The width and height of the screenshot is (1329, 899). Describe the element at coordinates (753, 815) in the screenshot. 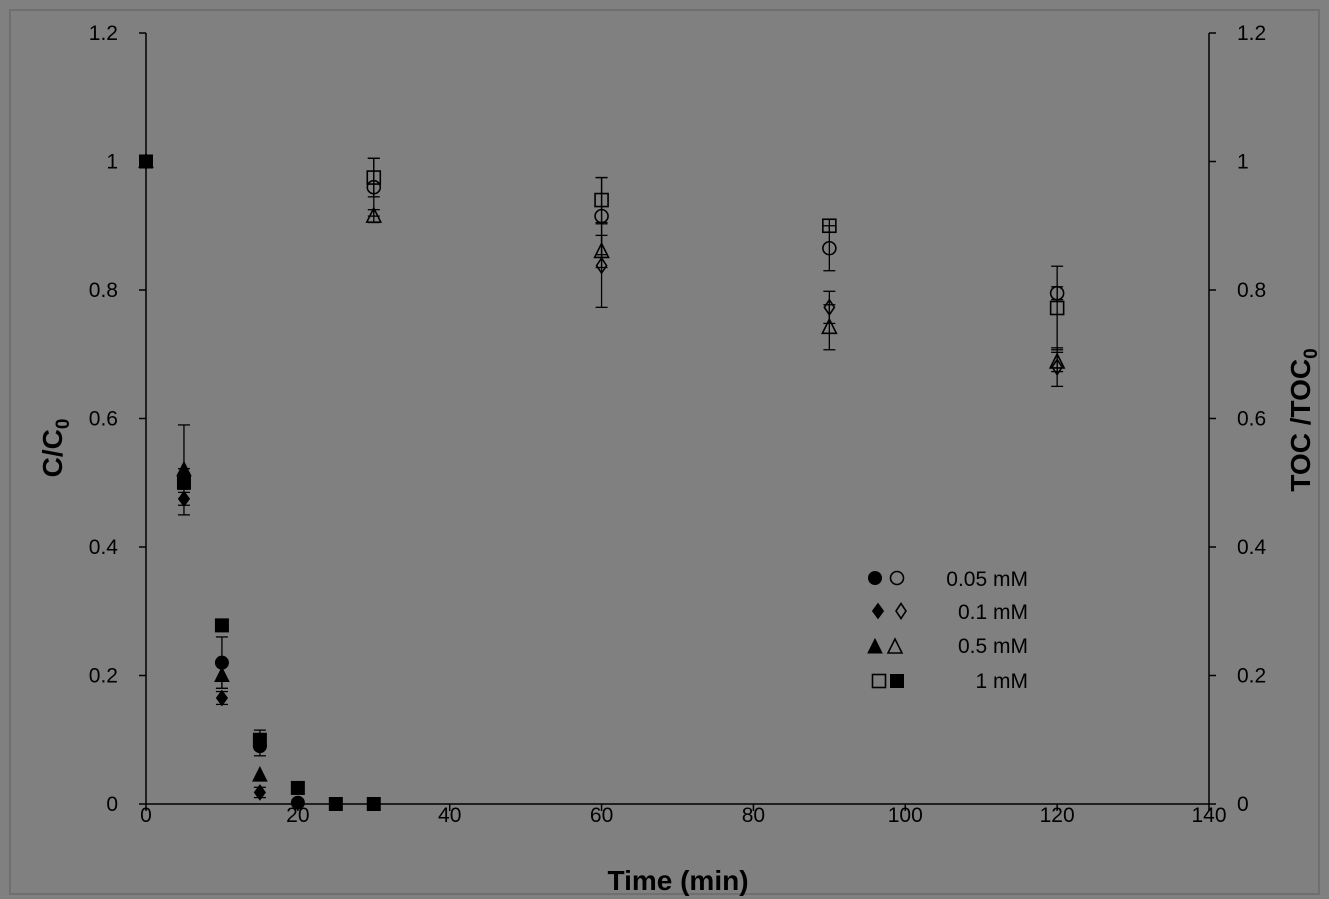

I see `x-tick-label: 80` at that location.